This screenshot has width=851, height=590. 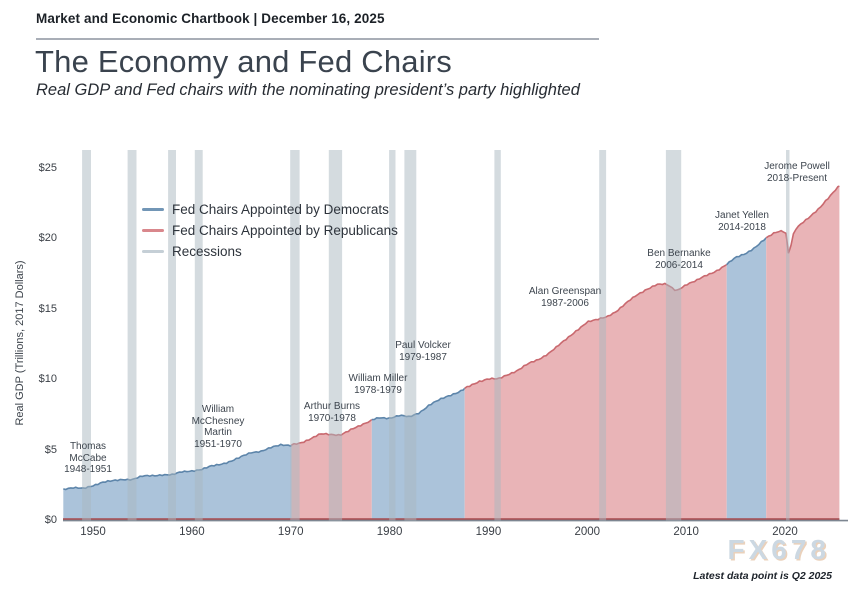 I want to click on fed-chair-label: William Miller 1978-1979, so click(x=378, y=384).